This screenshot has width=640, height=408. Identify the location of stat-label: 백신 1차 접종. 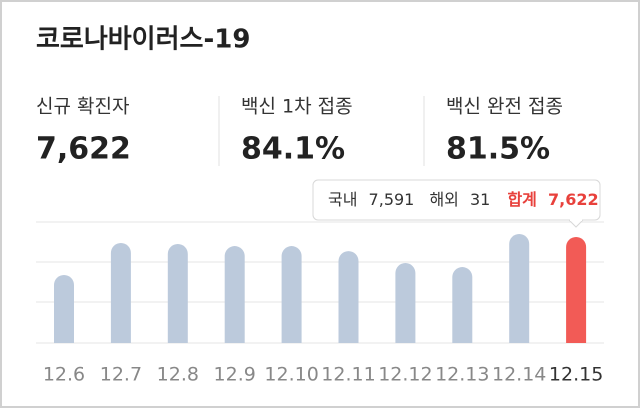
(297, 107).